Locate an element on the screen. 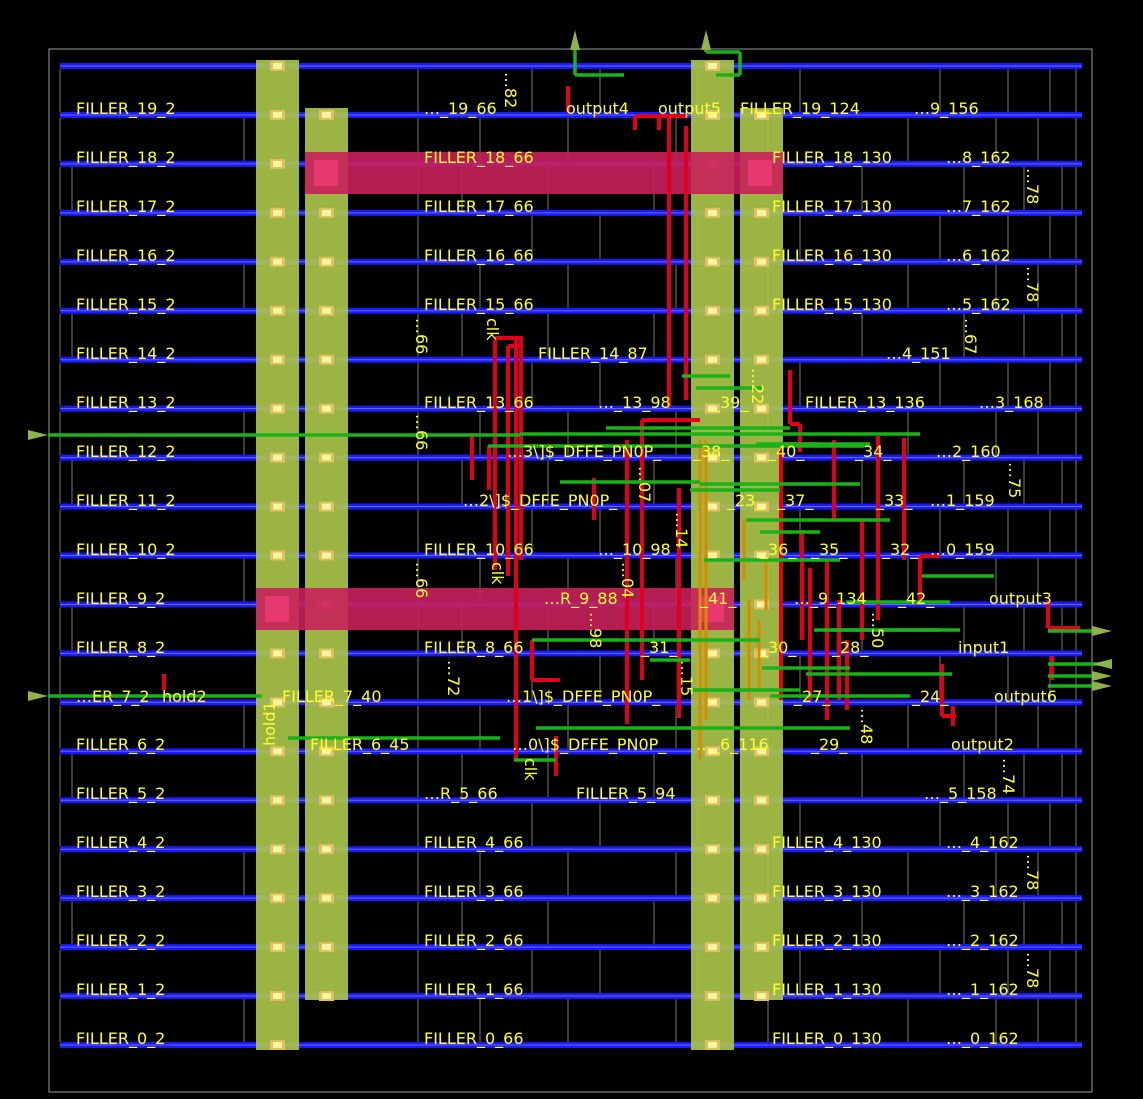 This screenshot has height=1099, width=1143. cell-label: _24_ is located at coordinates (930, 697).